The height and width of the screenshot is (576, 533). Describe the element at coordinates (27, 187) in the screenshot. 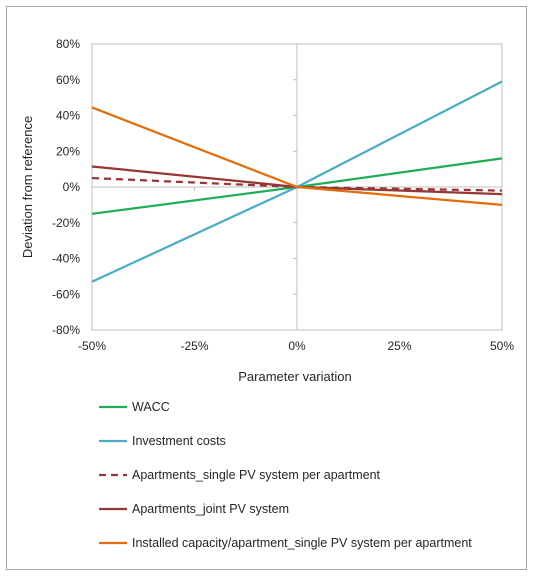

I see `y-axis-title: Deviation from reference` at that location.